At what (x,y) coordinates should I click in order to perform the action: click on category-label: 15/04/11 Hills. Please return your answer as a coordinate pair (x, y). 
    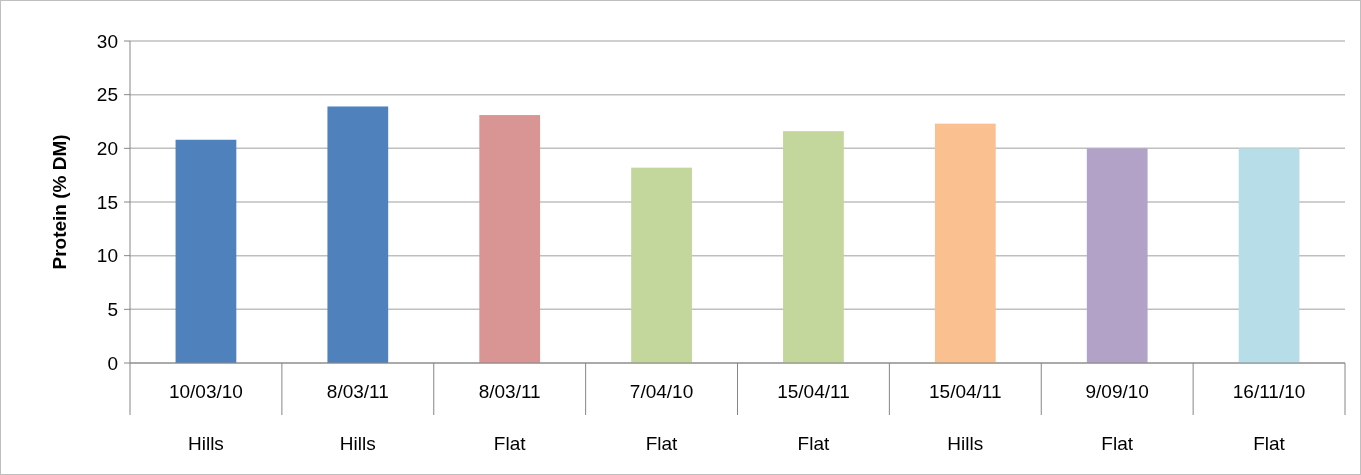
    Looking at the image, I should click on (965, 417).